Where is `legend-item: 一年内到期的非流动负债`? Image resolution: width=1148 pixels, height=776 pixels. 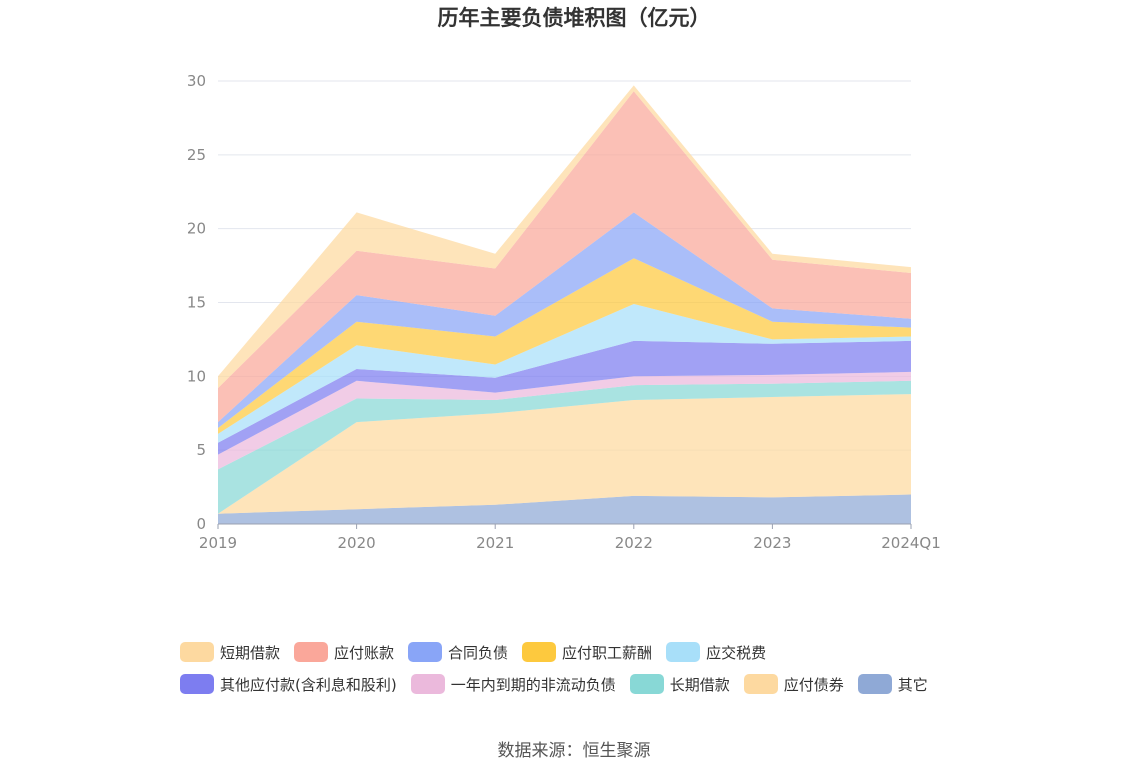
legend-item: 一年内到期的非流动负债 is located at coordinates (513, 684).